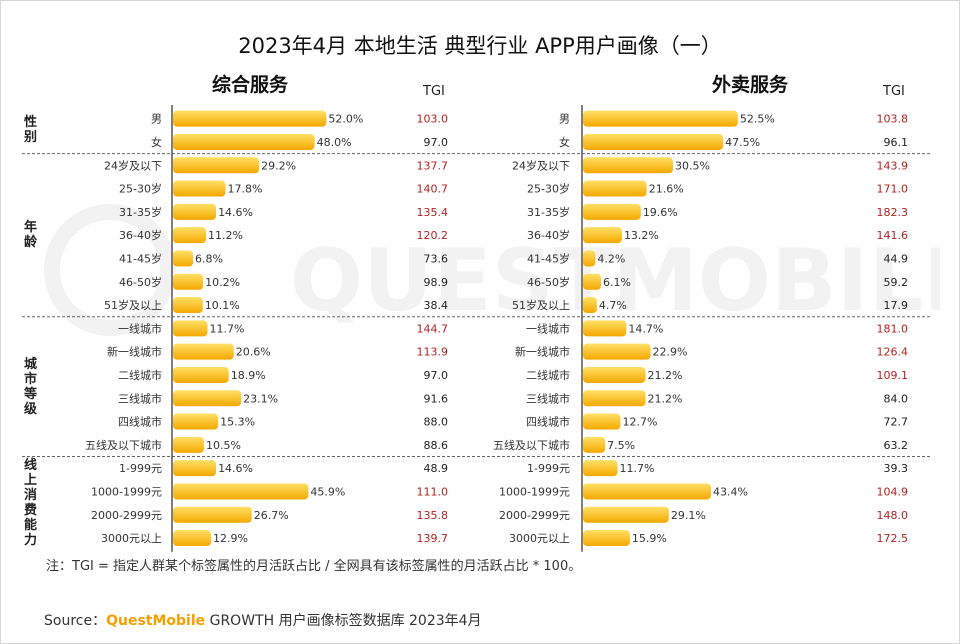 The height and width of the screenshot is (644, 960). Describe the element at coordinates (757, 119) in the screenshot. I see `bar-value-label: 52.5%` at that location.